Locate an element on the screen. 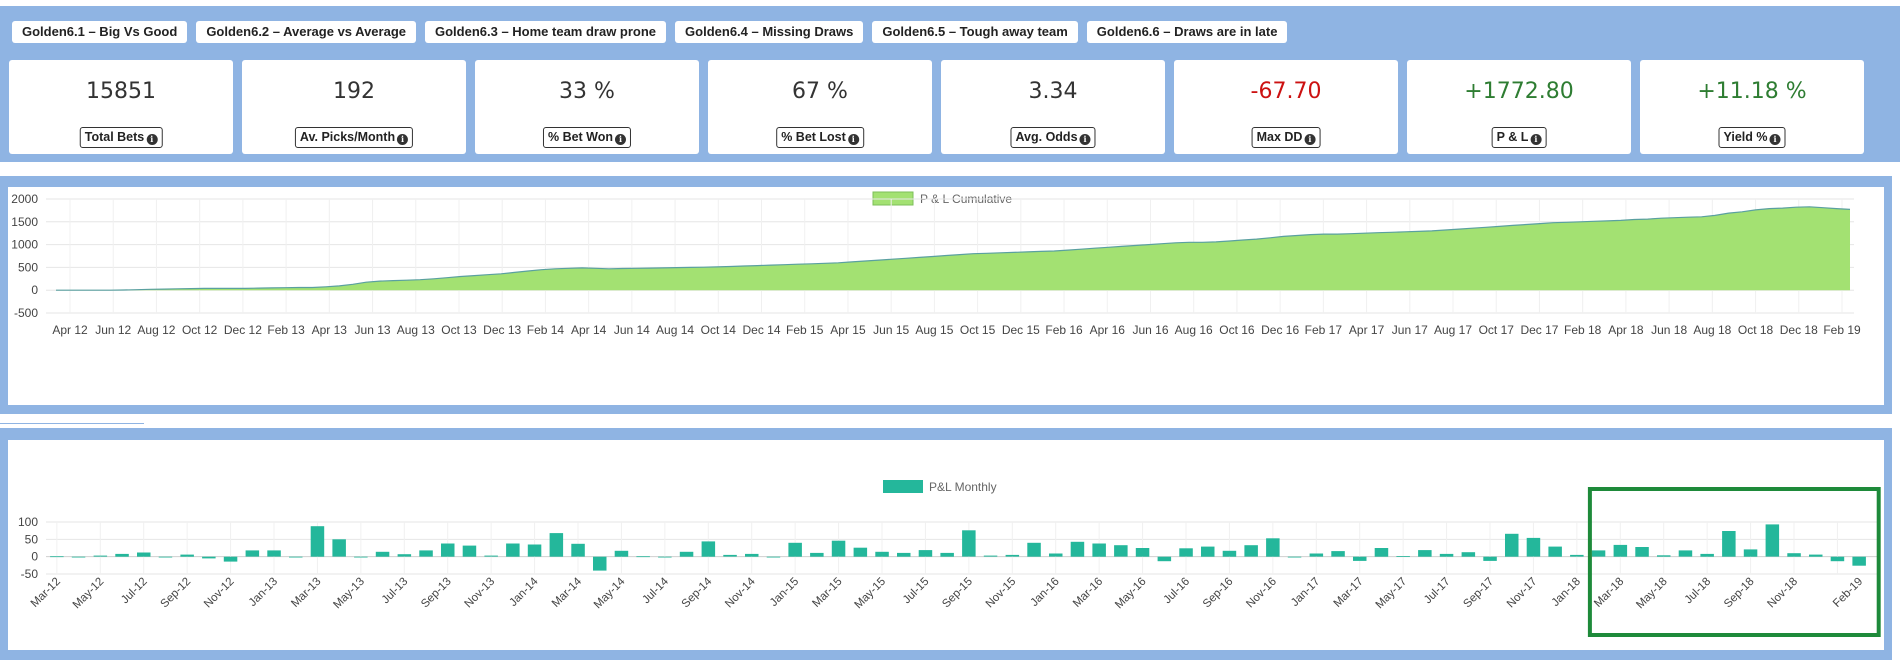 The height and width of the screenshot is (671, 1900). x-tick-label: Aug 17 is located at coordinates (1453, 330).